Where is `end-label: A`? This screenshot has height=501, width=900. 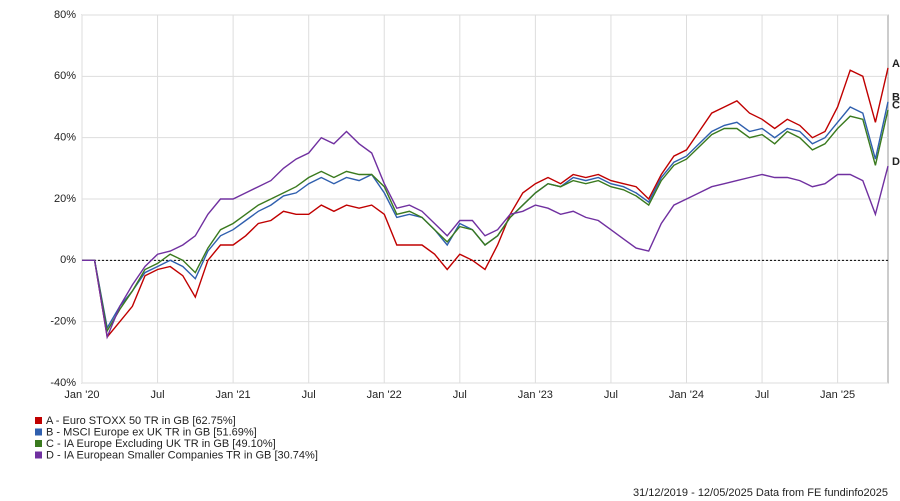
end-label: A is located at coordinates (896, 64).